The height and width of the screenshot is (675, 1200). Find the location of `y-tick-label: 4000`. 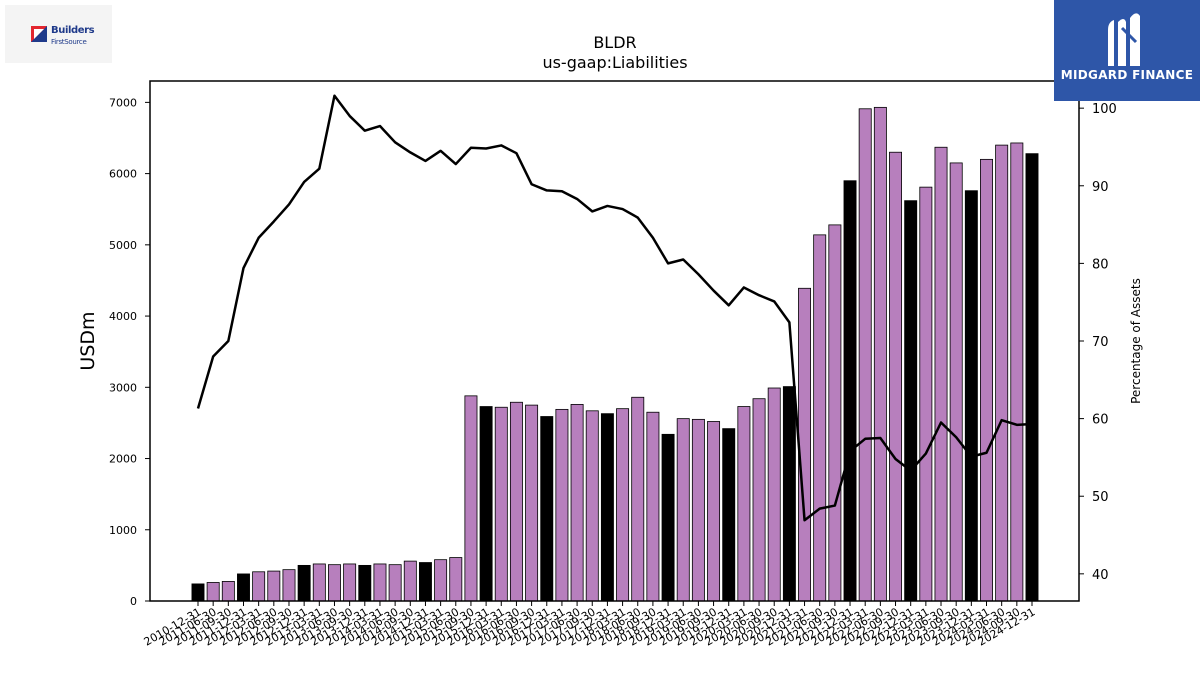

y-tick-label: 4000 is located at coordinates (123, 316).